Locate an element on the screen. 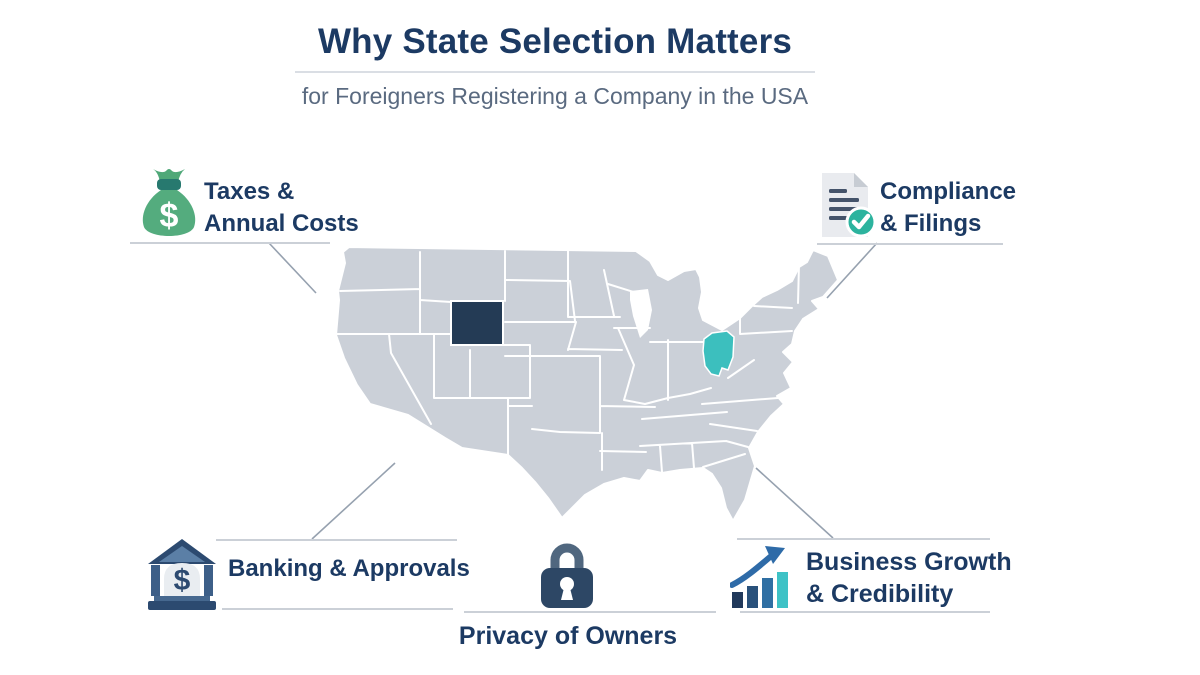  state-wyoming is located at coordinates (477, 323).